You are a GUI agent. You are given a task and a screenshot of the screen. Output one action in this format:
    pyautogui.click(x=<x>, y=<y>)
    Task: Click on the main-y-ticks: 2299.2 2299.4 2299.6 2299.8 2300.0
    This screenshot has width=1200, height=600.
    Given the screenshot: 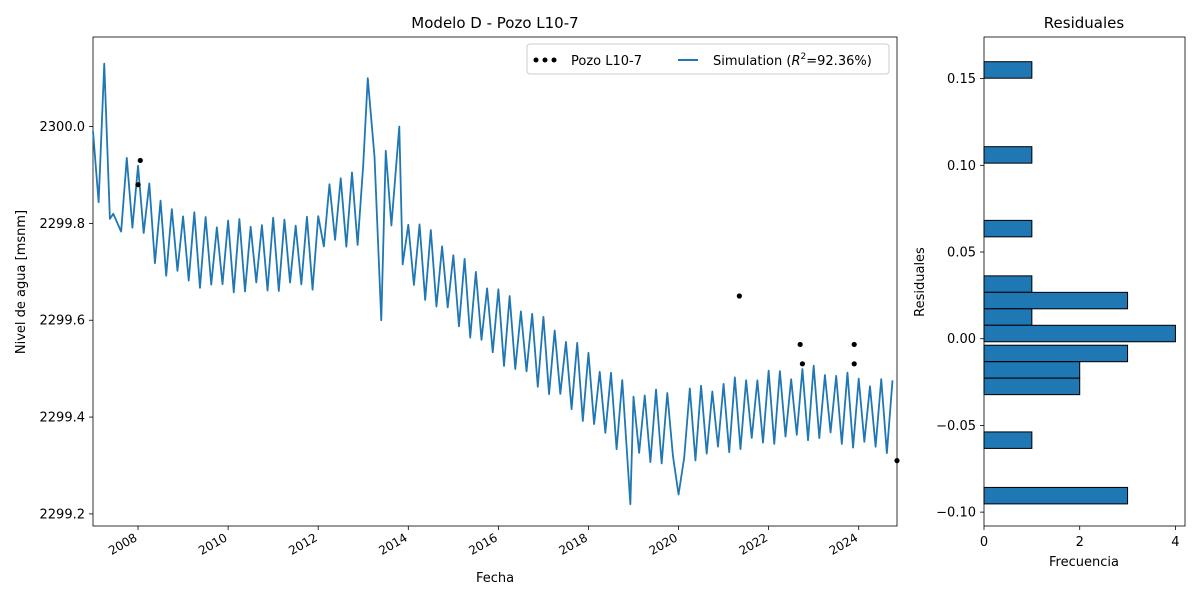 What is the action you would take?
    pyautogui.click(x=66, y=321)
    